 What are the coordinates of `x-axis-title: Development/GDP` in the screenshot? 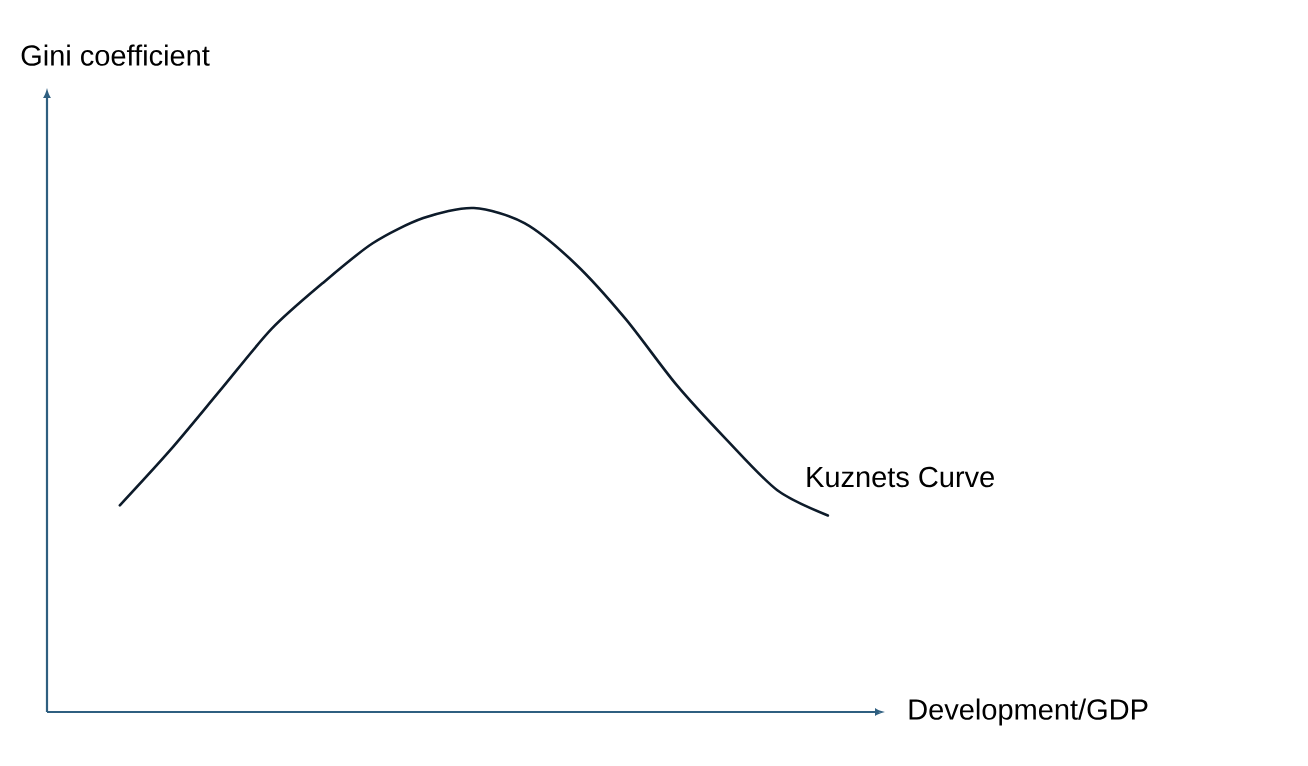 It's located at (1028, 712).